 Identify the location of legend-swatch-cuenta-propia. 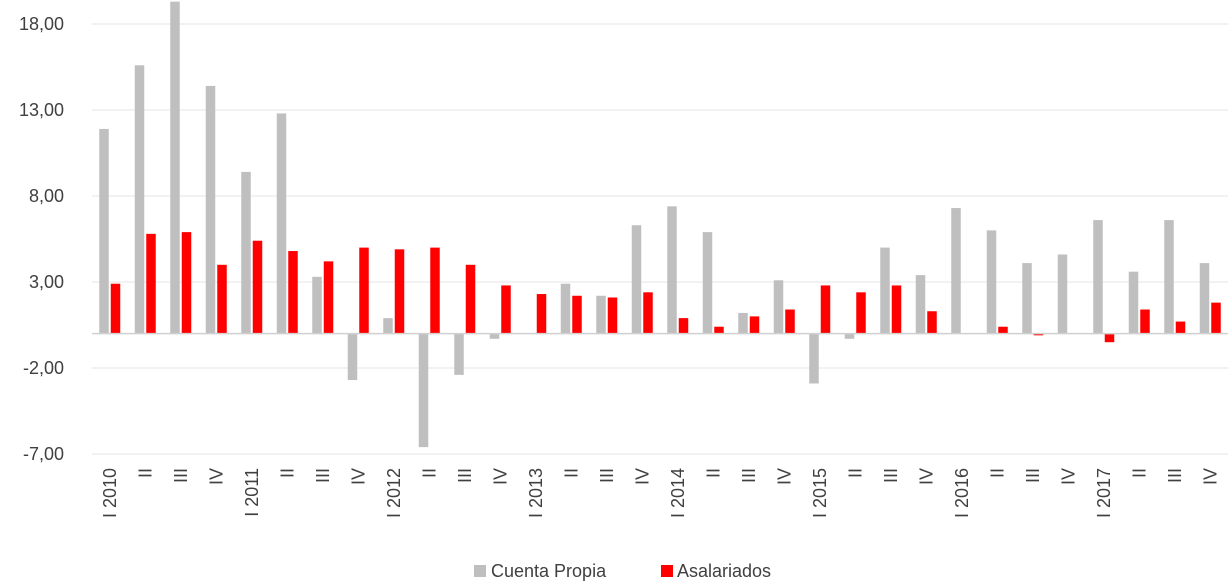
(480, 571).